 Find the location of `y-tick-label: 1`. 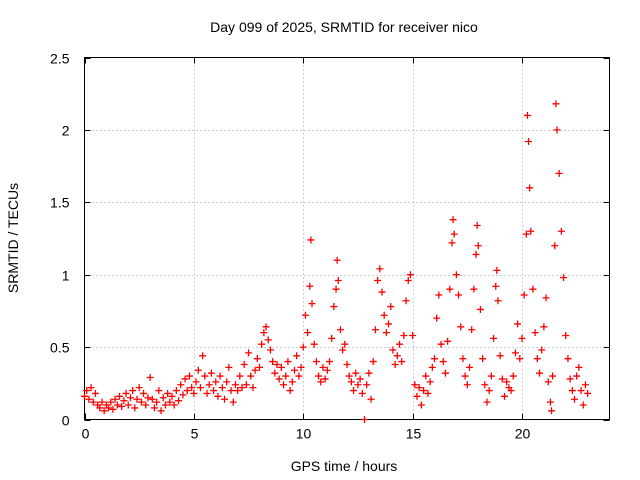

y-tick-label: 1 is located at coordinates (66, 276).